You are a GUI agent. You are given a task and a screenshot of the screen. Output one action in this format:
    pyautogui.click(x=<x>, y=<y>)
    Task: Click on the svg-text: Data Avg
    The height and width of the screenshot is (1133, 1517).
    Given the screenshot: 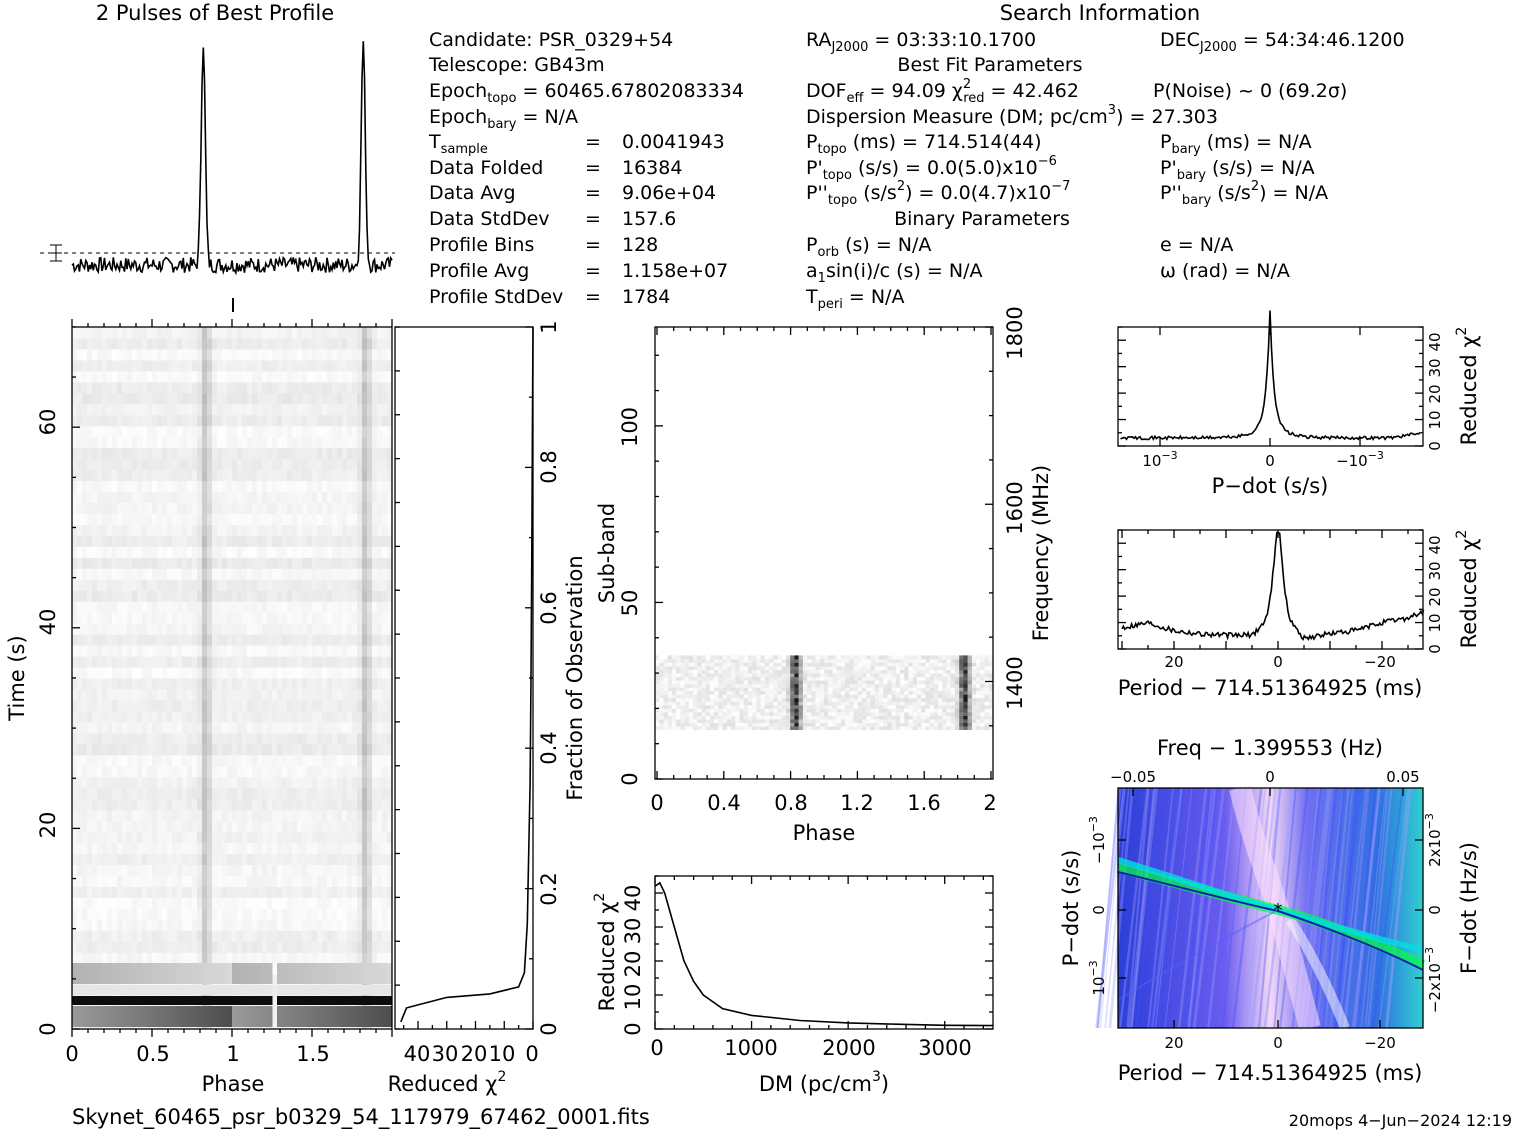 What is the action you would take?
    pyautogui.click(x=472, y=193)
    